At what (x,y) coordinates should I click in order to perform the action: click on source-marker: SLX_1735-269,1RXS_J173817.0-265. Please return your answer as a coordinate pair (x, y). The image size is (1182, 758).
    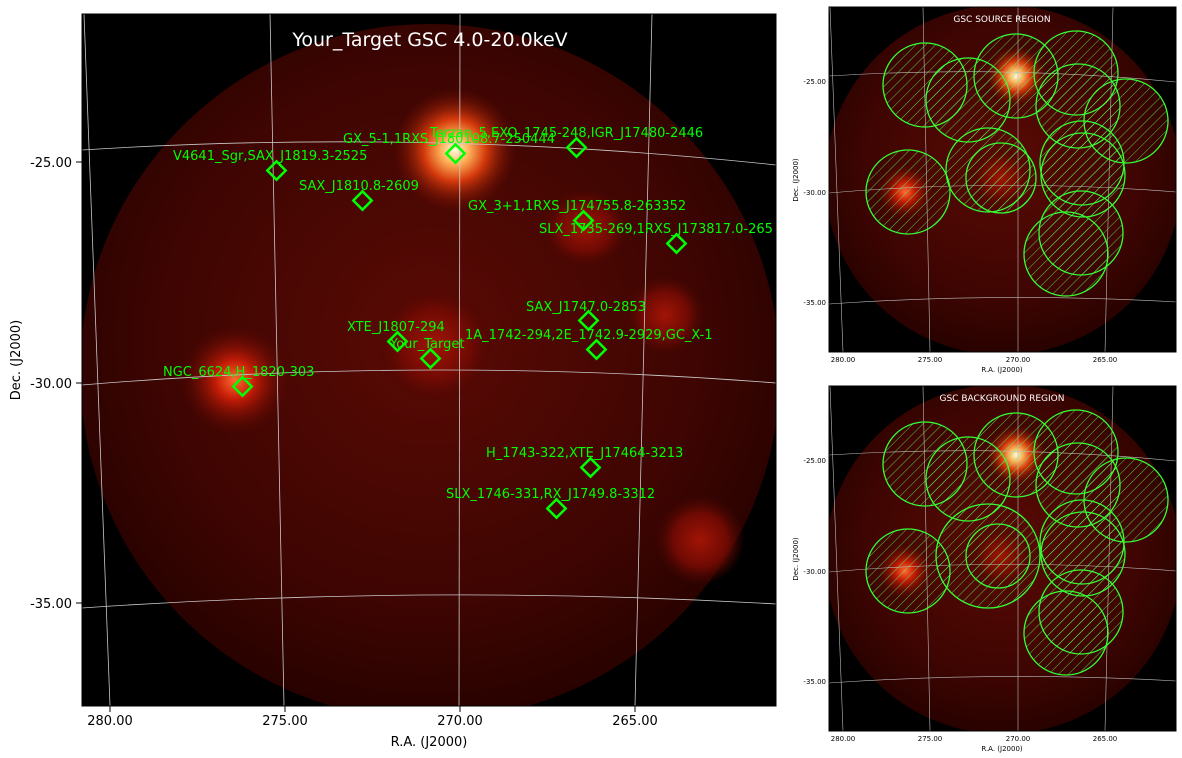
    Looking at the image, I should click on (656, 238).